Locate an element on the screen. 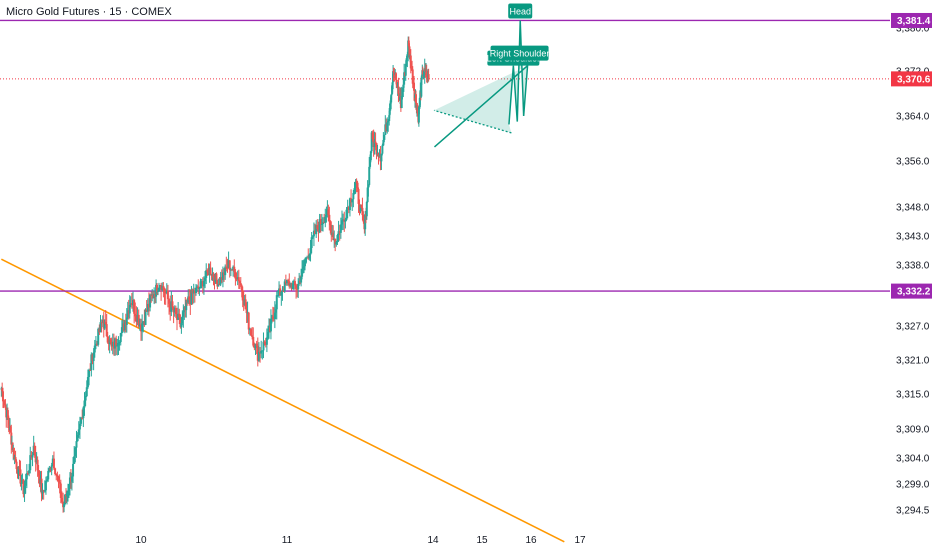 The image size is (932, 550). time-tick-label: 17 is located at coordinates (580, 540).